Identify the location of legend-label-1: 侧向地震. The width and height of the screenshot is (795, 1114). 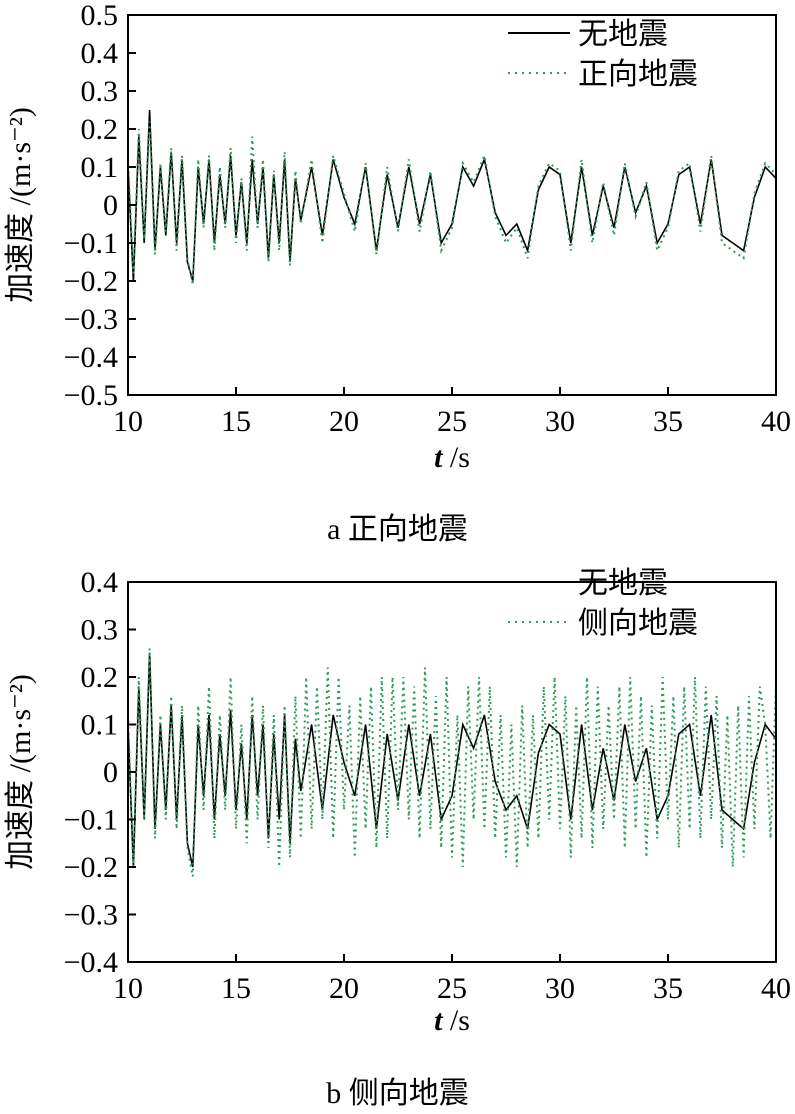
(638, 623).